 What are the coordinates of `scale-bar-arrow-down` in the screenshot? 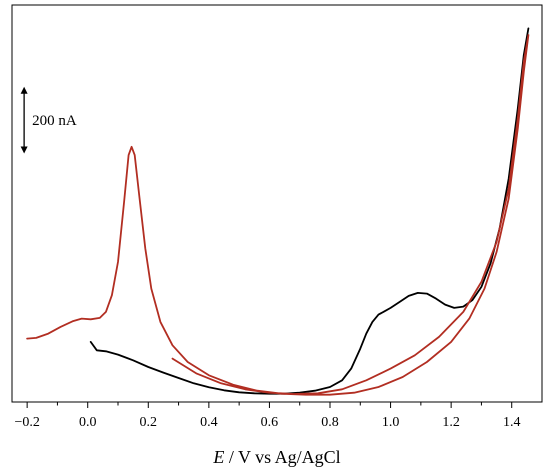 It's located at (24, 150).